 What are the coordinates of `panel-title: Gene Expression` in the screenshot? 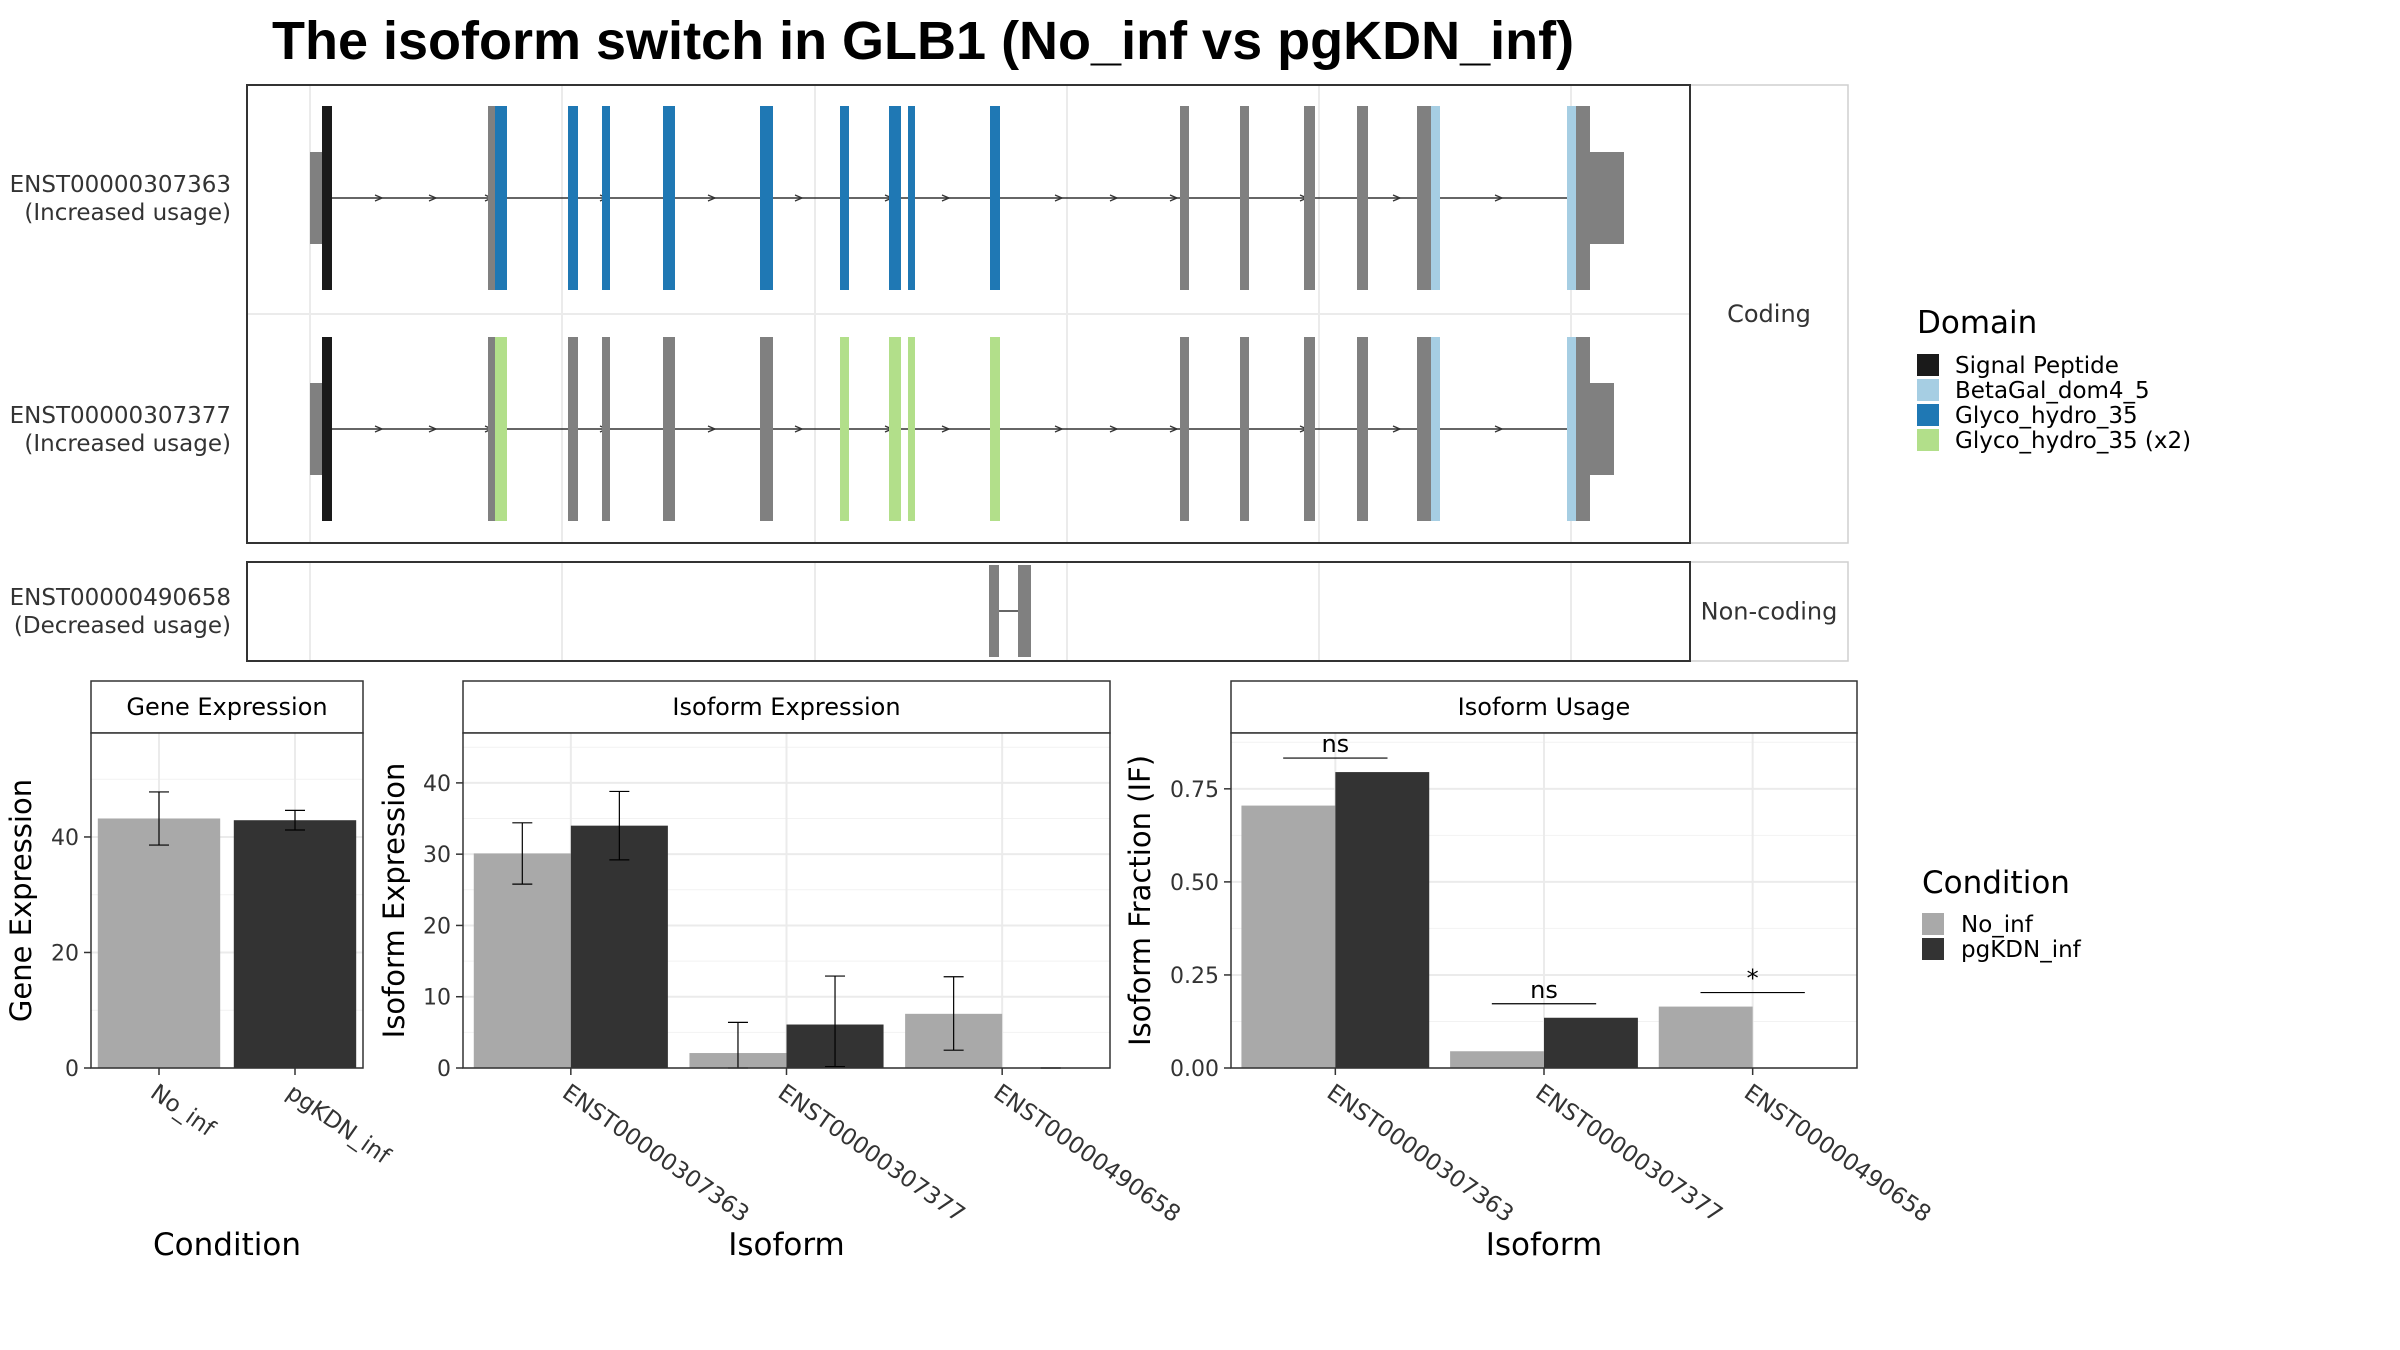 It's located at (226, 707).